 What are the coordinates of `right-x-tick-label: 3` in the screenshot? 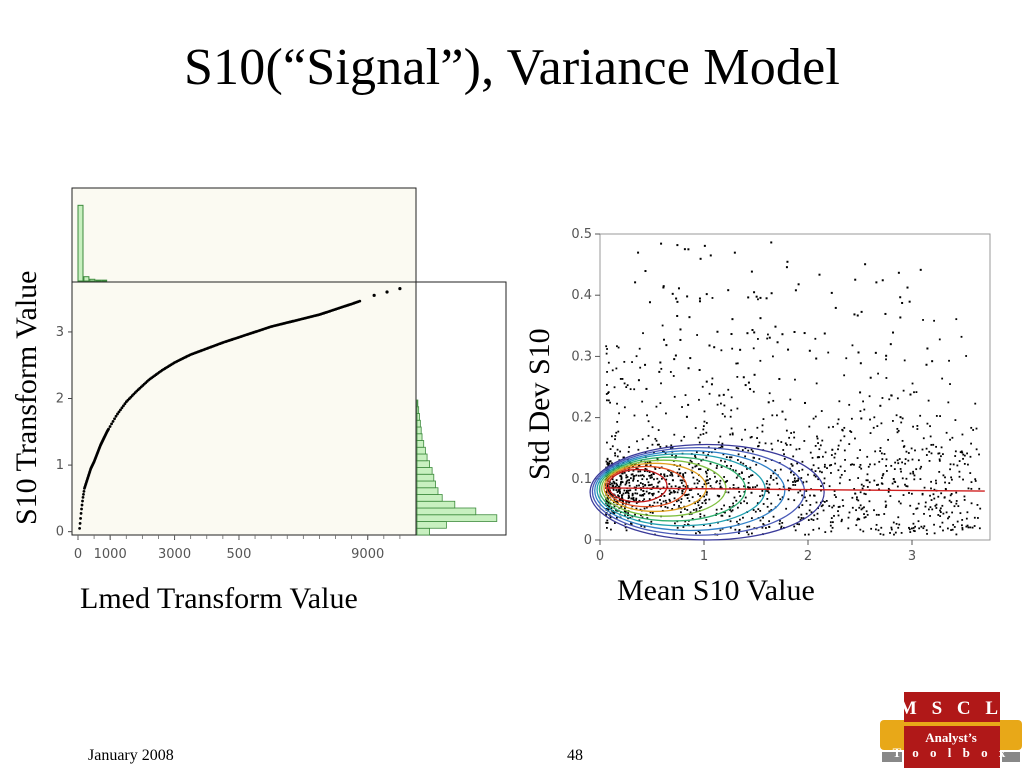 It's located at (912, 556).